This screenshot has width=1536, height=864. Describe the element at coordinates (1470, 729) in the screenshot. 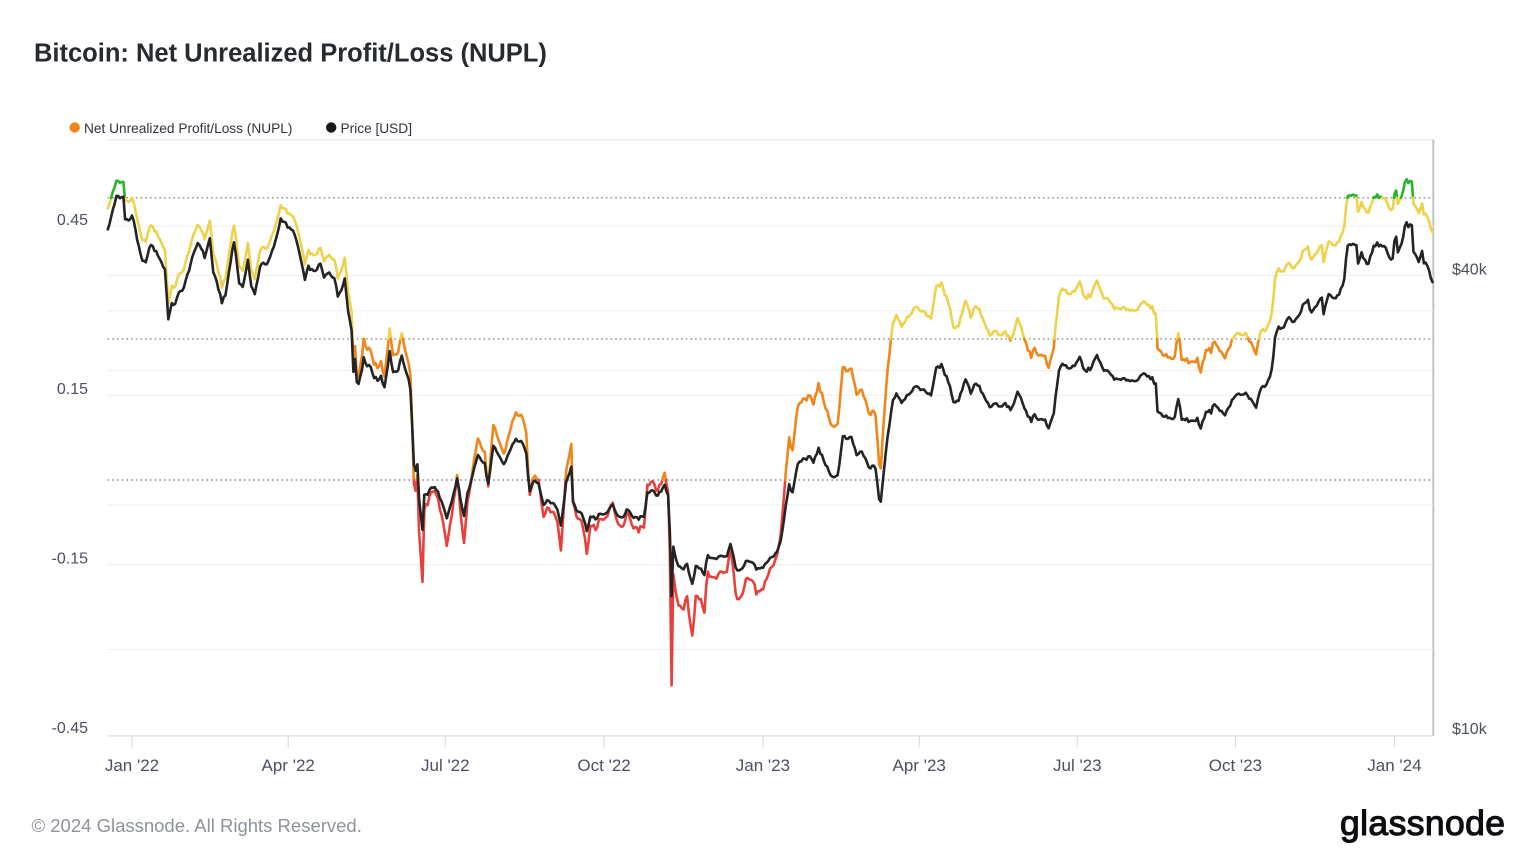

I see `svg-text: $10k` at that location.